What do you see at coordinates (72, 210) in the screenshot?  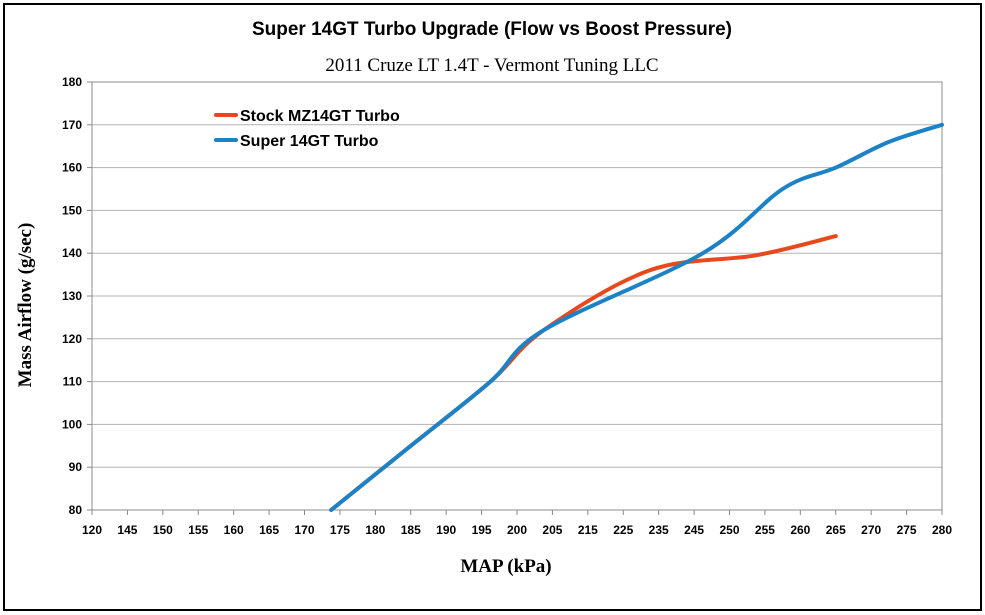 I see `y-tick-label: 150` at bounding box center [72, 210].